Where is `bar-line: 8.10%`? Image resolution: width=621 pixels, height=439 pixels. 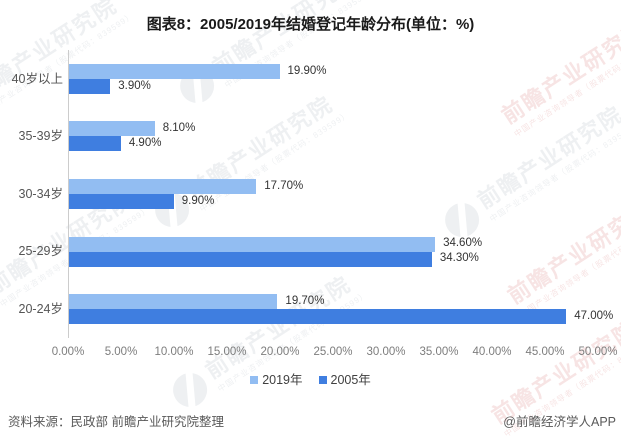
bar-line: 8.10% is located at coordinates (333, 129).